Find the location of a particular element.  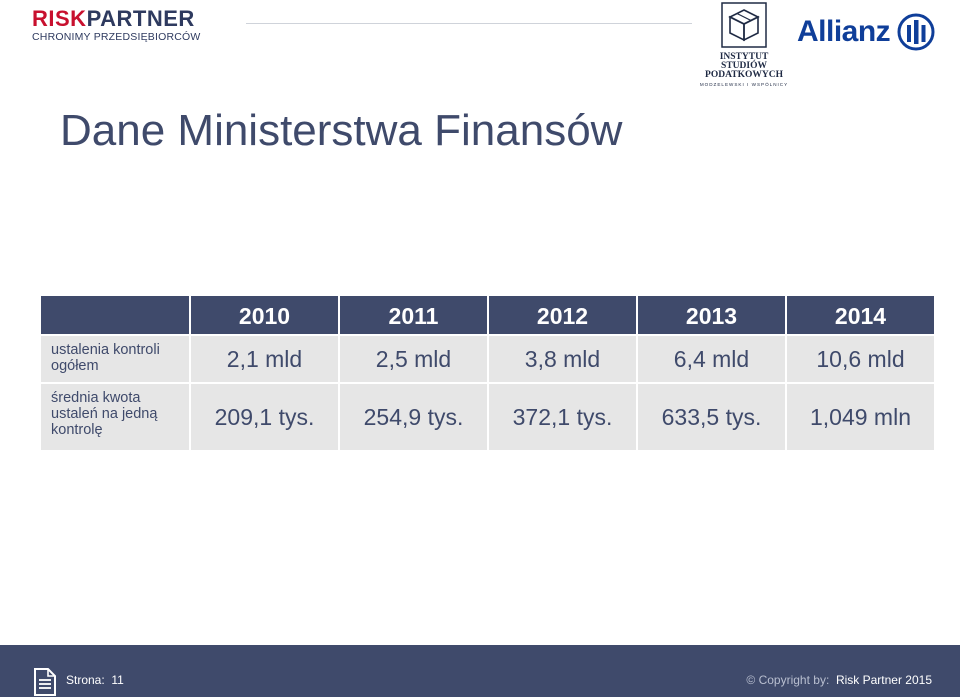

table-cell: 3,8 mld is located at coordinates (562, 359).